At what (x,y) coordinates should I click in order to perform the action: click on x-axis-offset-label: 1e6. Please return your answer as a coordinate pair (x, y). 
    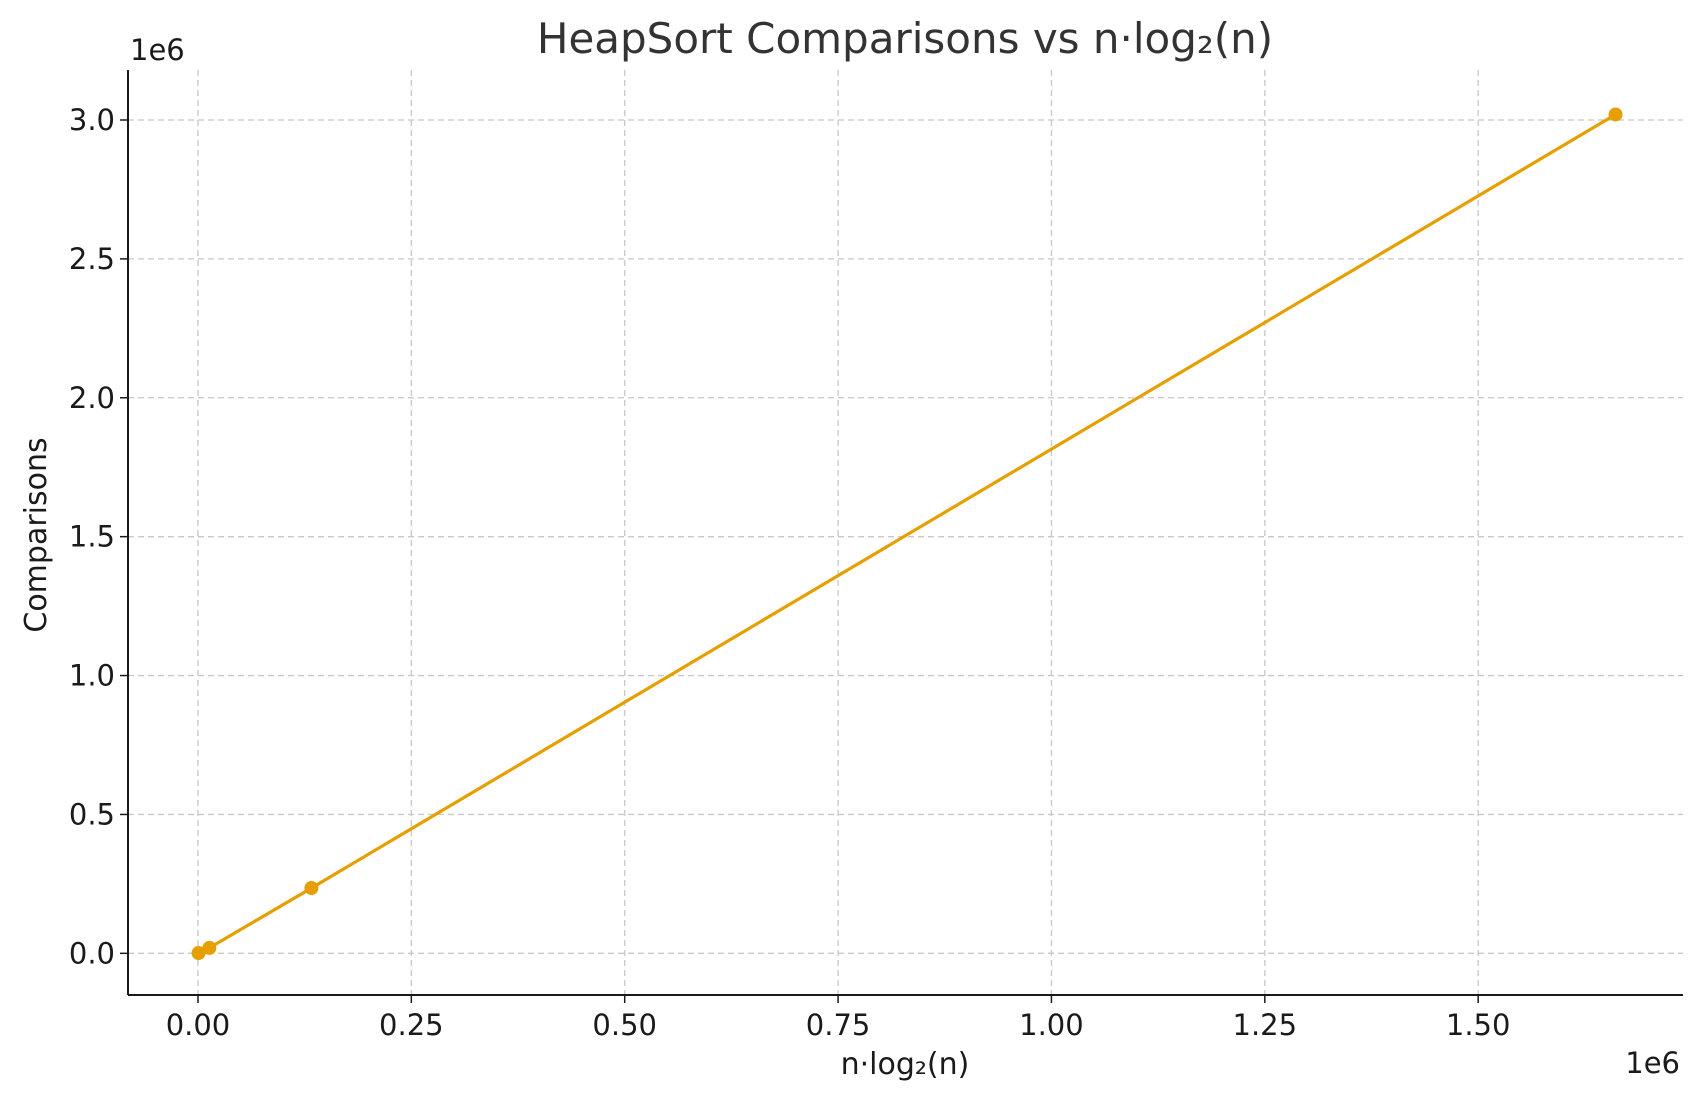
    Looking at the image, I should click on (1652, 1063).